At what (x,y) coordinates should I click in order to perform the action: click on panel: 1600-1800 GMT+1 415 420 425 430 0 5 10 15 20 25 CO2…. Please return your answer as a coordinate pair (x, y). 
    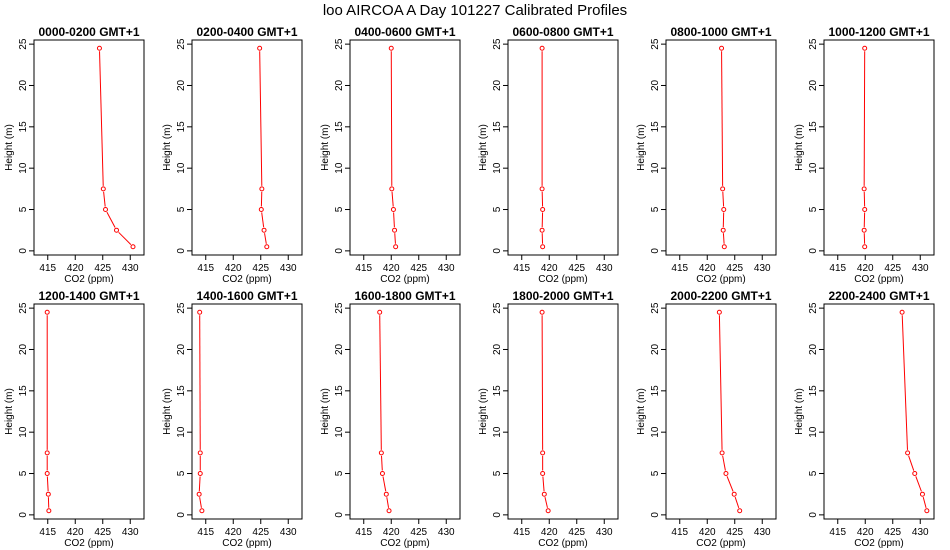
    Looking at the image, I should click on (390, 419).